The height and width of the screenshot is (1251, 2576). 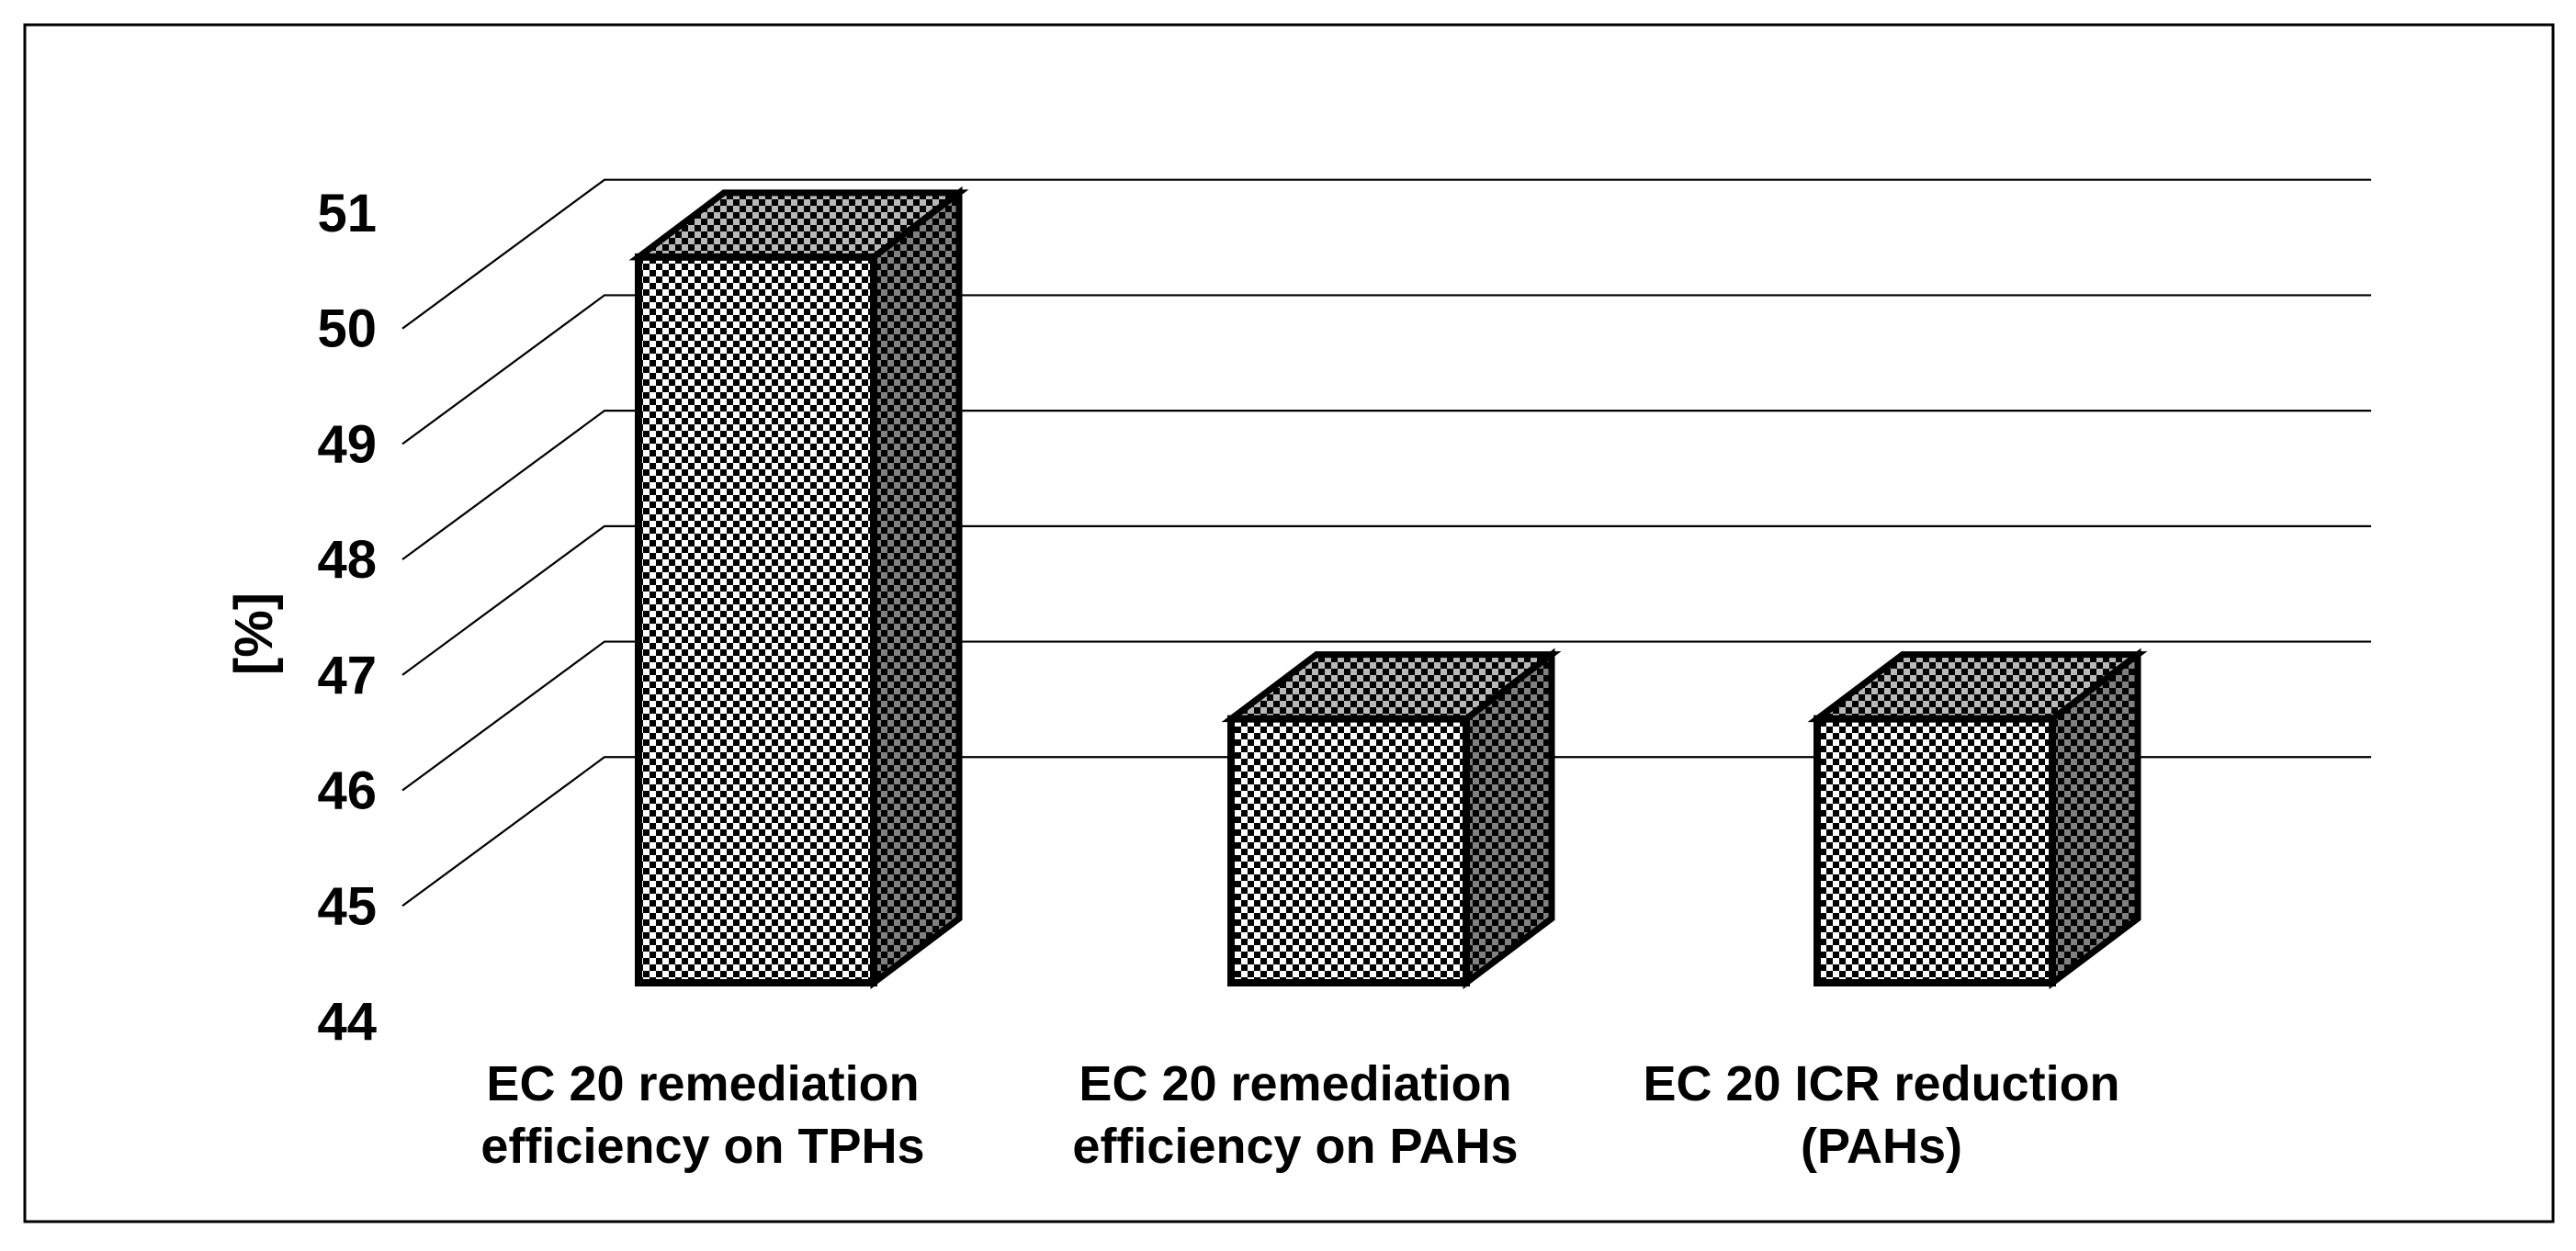 What do you see at coordinates (1295, 1146) in the screenshot?
I see `category-label-2-line-2: efficiency on PAHs` at bounding box center [1295, 1146].